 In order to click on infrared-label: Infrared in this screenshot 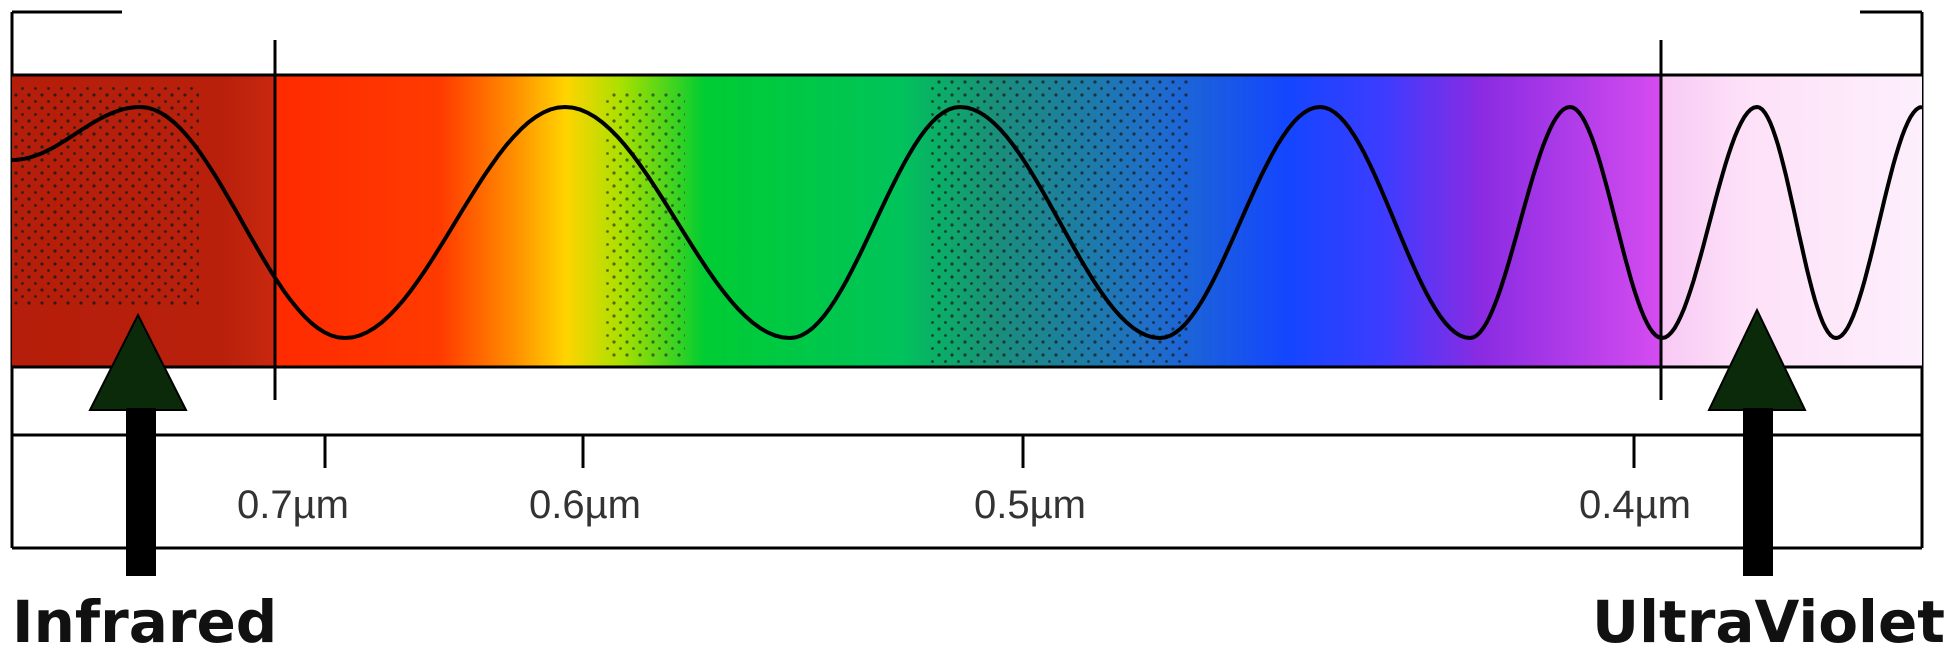, I will do `click(144, 619)`.